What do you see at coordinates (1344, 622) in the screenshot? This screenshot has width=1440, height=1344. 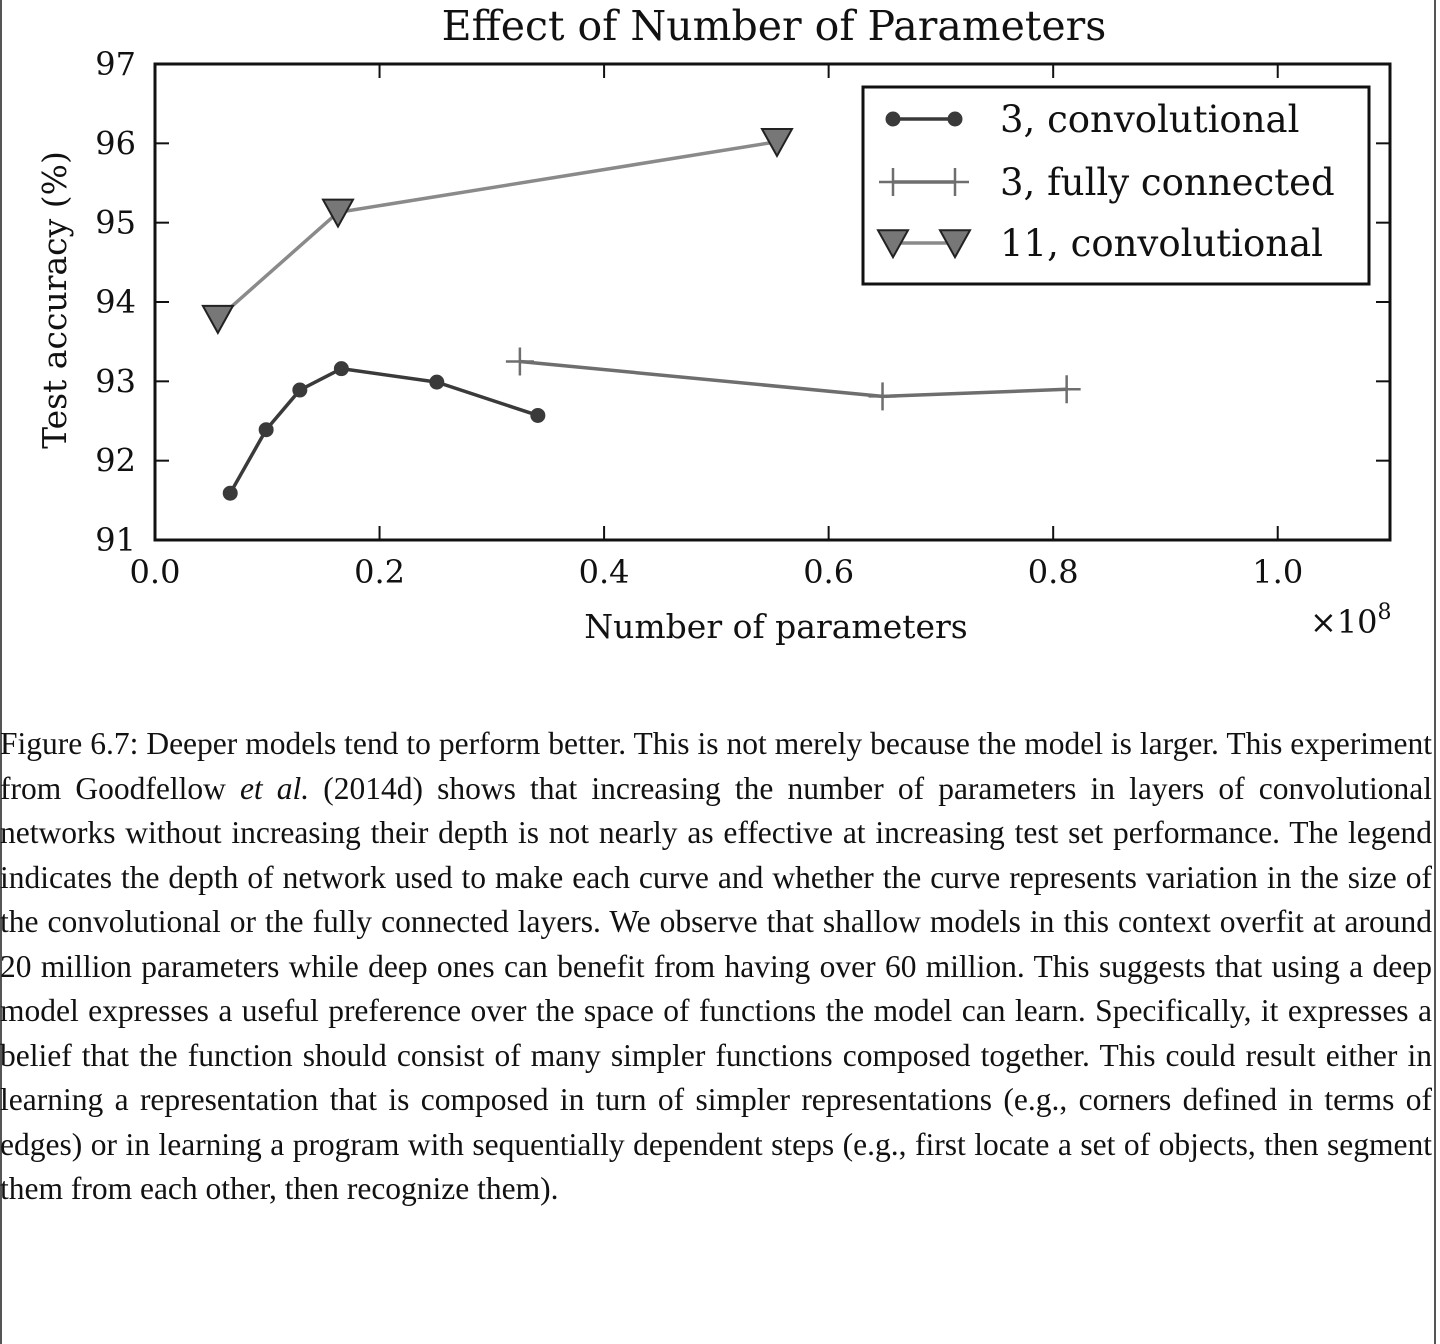 I see `x-axis-multiplier-base: ×10` at bounding box center [1344, 622].